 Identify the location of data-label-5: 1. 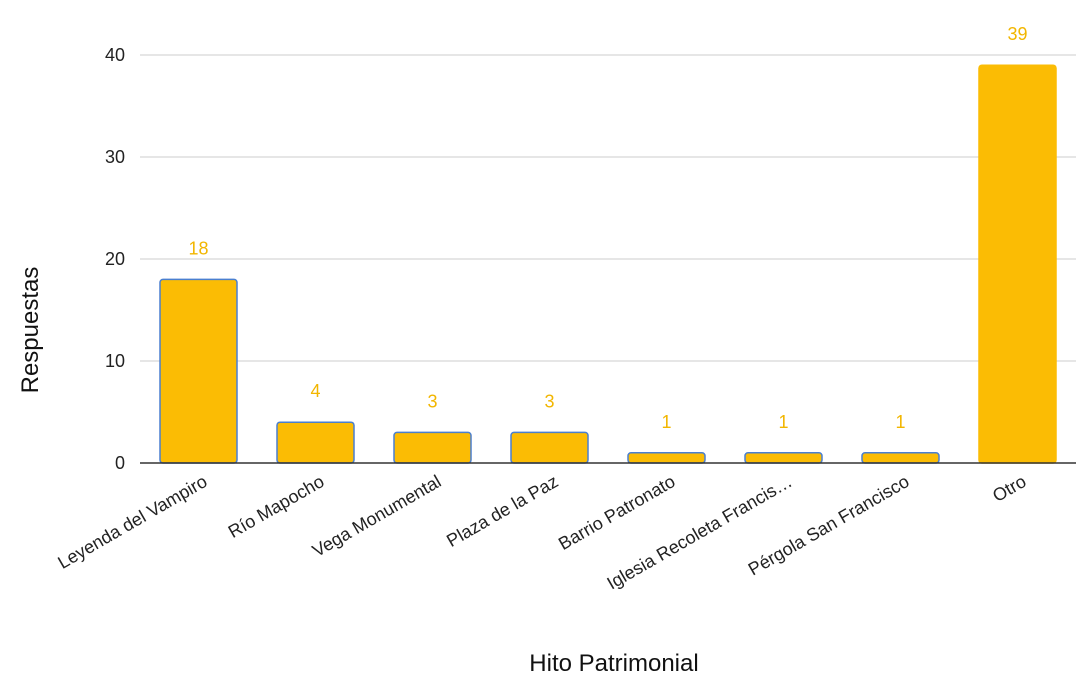
(666, 422).